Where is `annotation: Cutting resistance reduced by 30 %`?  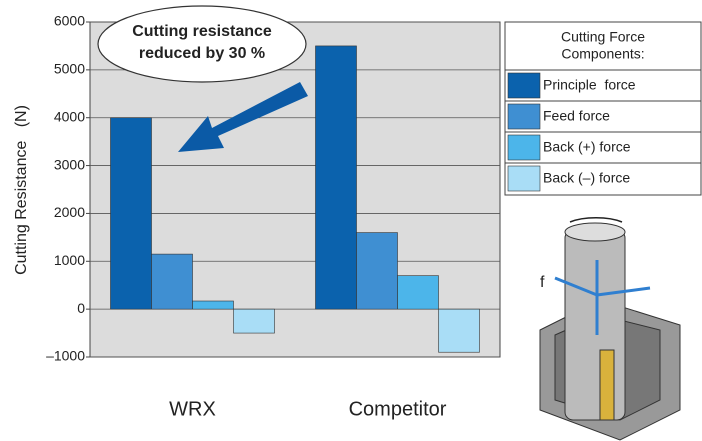 annotation: Cutting resistance reduced by 30 % is located at coordinates (202, 78).